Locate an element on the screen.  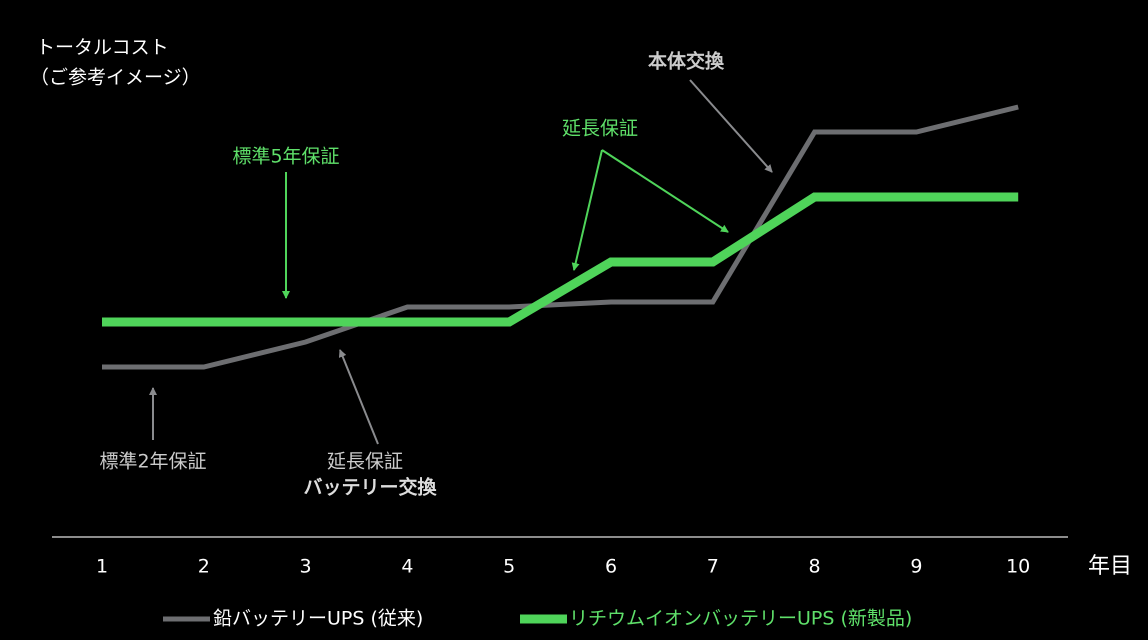
x-tick-label: 10 is located at coordinates (1018, 567).